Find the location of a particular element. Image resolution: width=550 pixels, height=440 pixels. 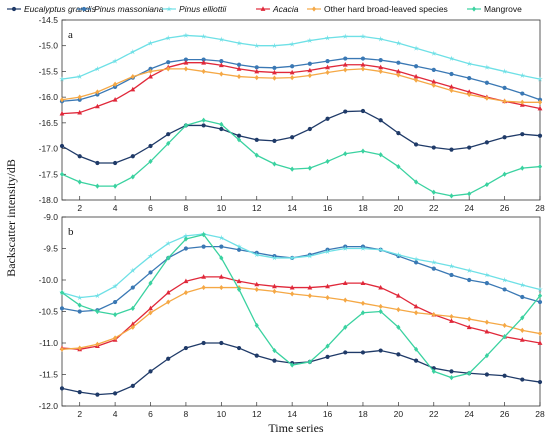

series-line is located at coordinates (301, 57).